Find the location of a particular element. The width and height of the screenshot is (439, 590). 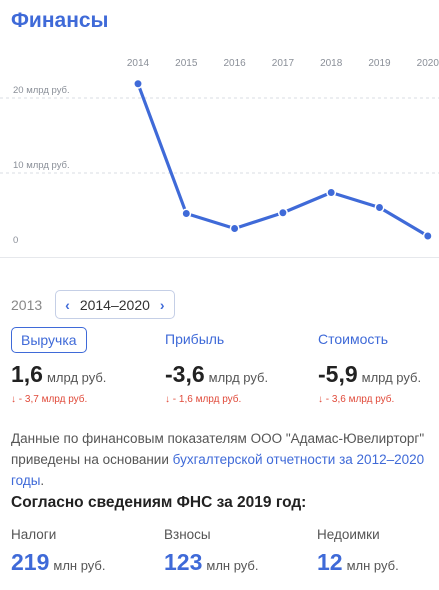

fns-label: Недоимки is located at coordinates (348, 534).